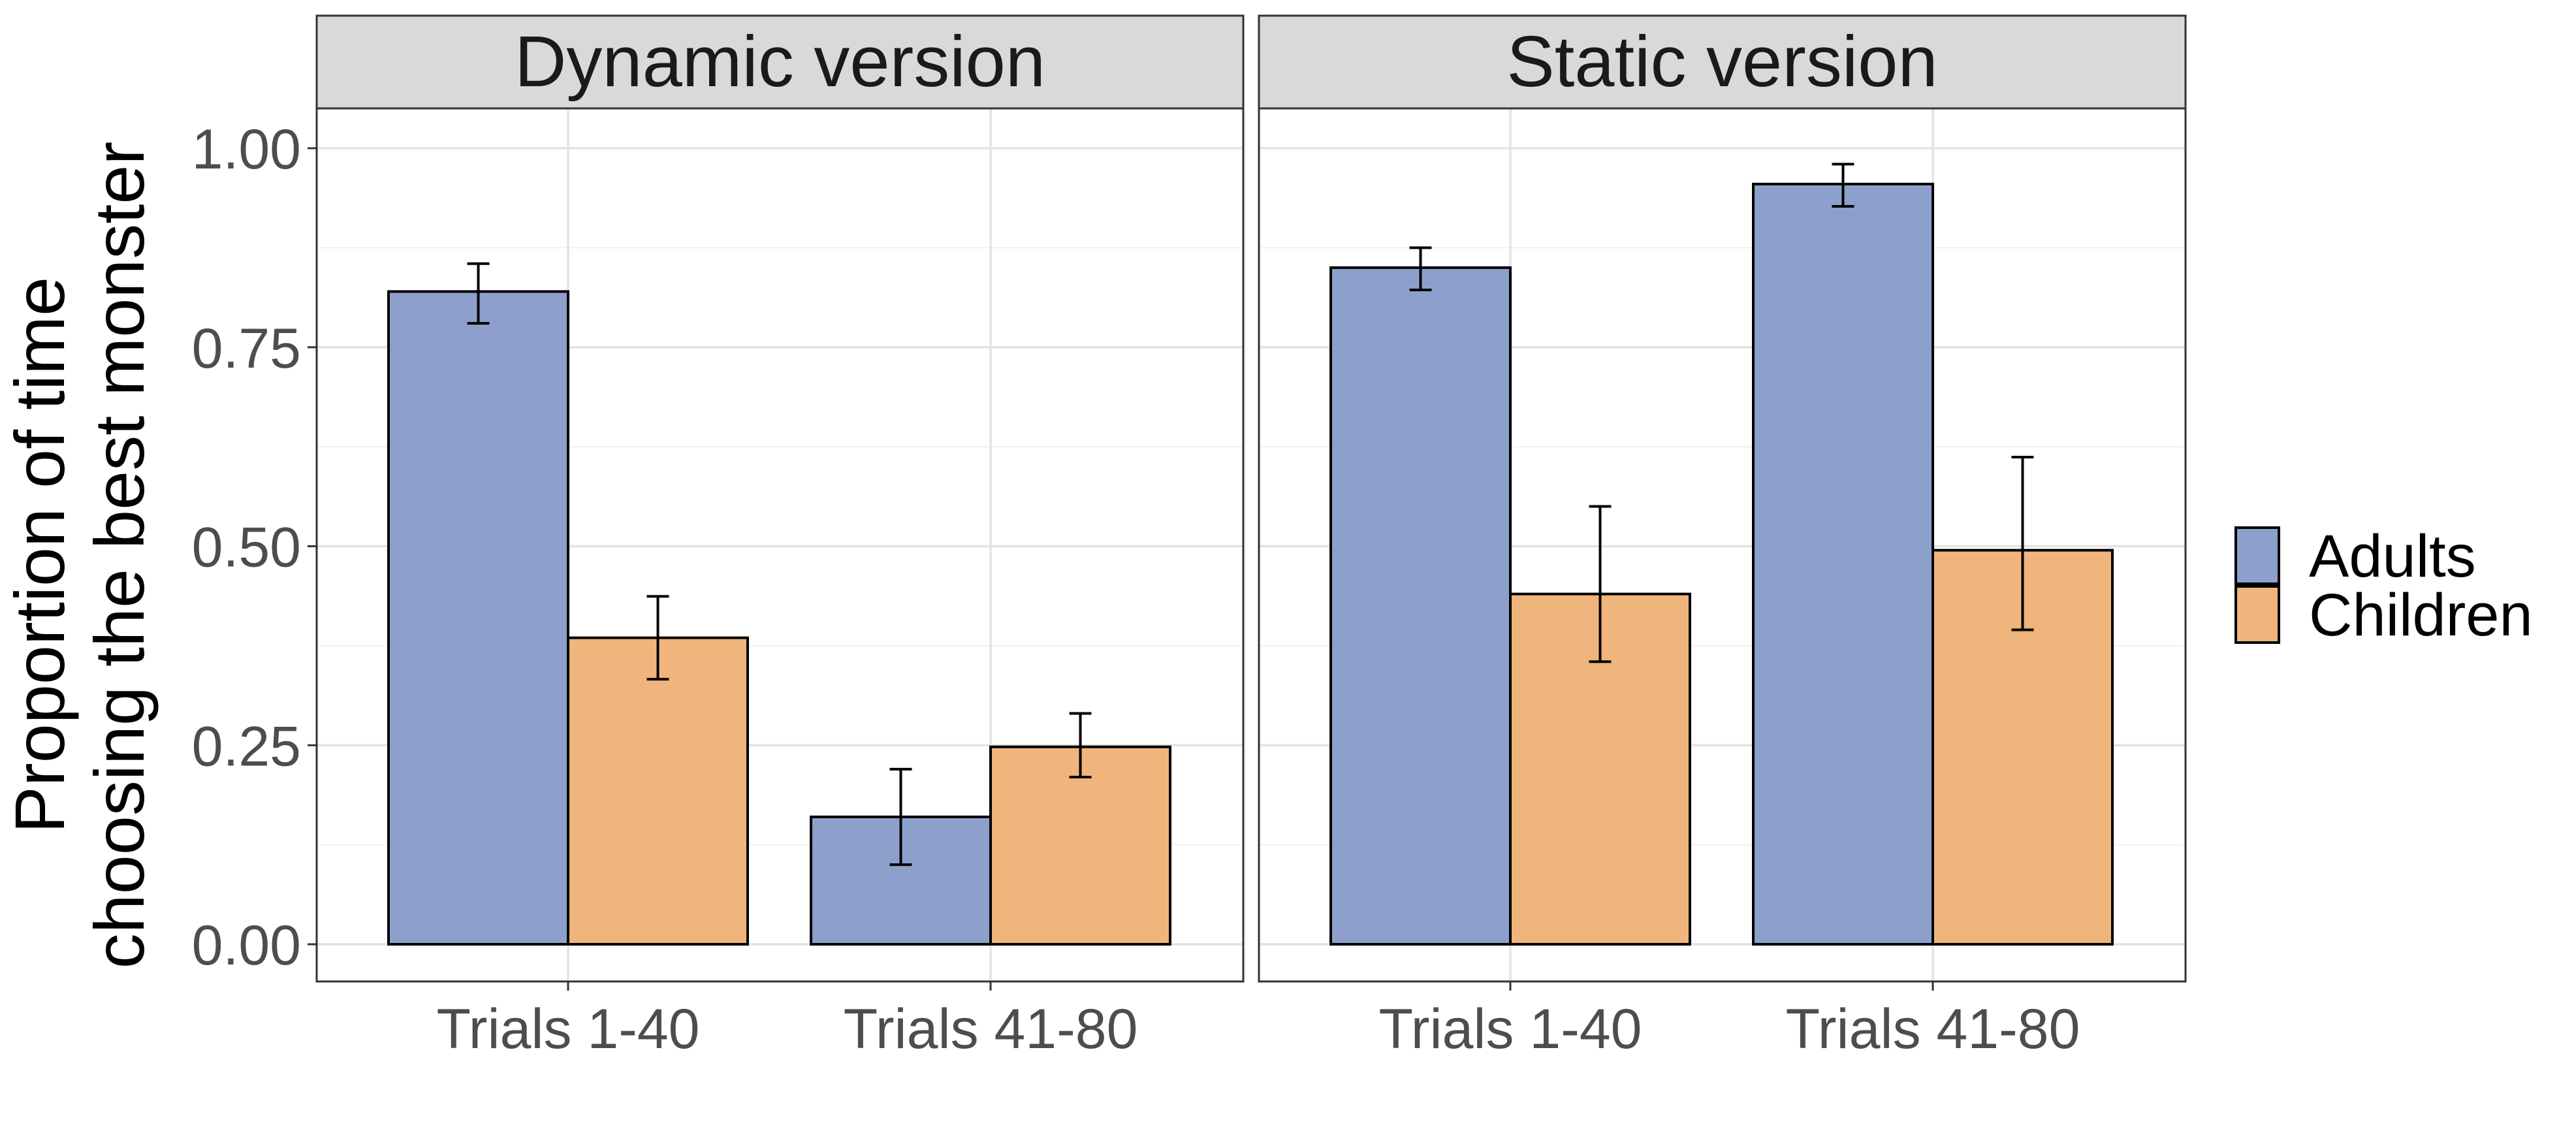  What do you see at coordinates (40, 555) in the screenshot?
I see `y-axis-title-line1: Proportion of time` at bounding box center [40, 555].